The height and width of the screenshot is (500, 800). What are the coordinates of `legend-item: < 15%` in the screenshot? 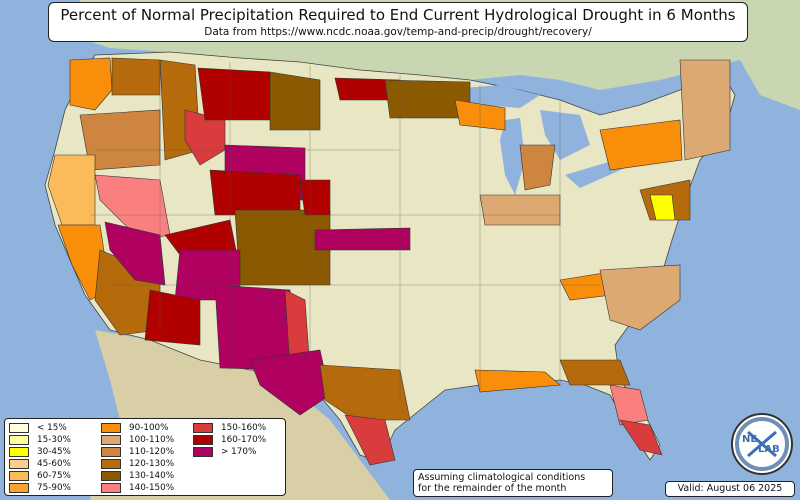 It's located at (53, 428).